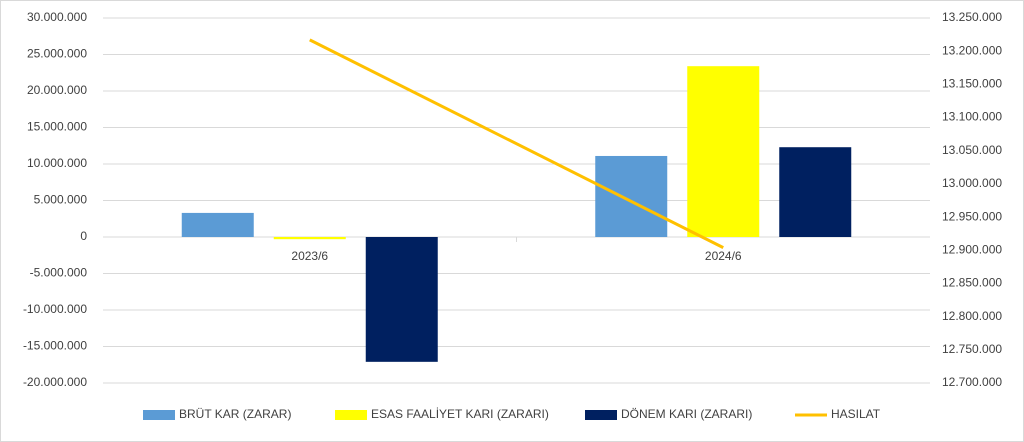 This screenshot has width=1024, height=442. What do you see at coordinates (972, 50) in the screenshot?
I see `y2-tick-label: 13.200.000` at bounding box center [972, 50].